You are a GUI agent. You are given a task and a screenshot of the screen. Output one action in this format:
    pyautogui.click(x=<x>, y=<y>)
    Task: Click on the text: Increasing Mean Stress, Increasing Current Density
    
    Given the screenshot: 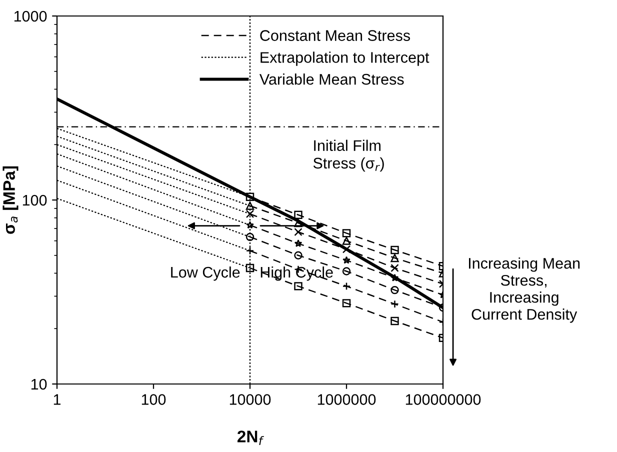 What is the action you would take?
    pyautogui.click(x=524, y=290)
    